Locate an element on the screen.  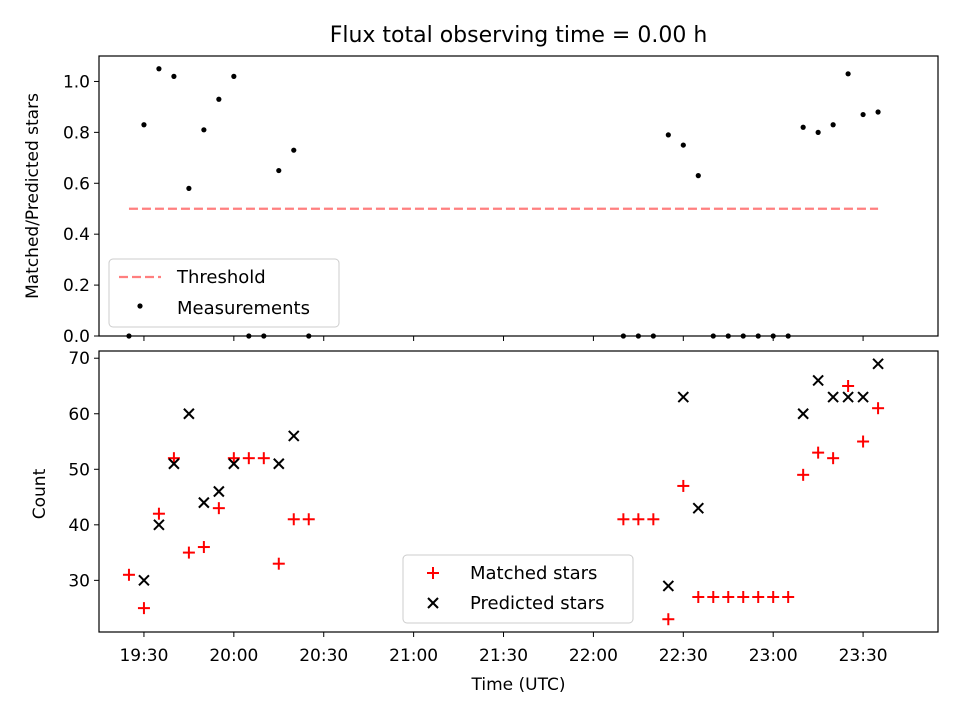
top-legend-box is located at coordinates (224, 293).